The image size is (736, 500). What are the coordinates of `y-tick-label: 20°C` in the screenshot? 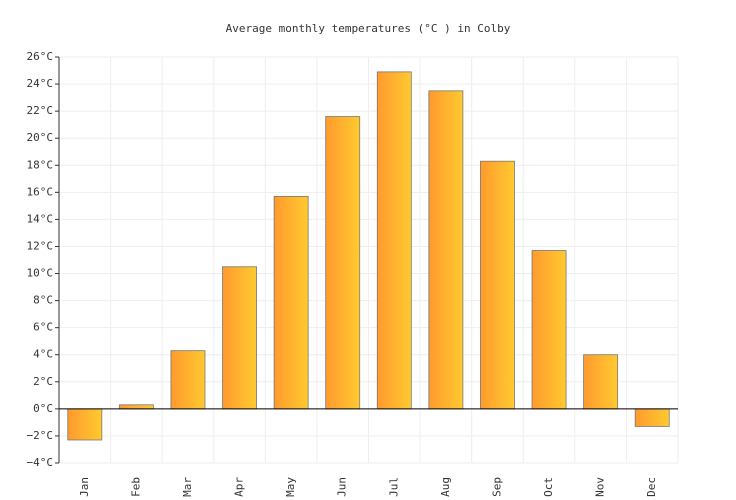 It's located at (40, 137).